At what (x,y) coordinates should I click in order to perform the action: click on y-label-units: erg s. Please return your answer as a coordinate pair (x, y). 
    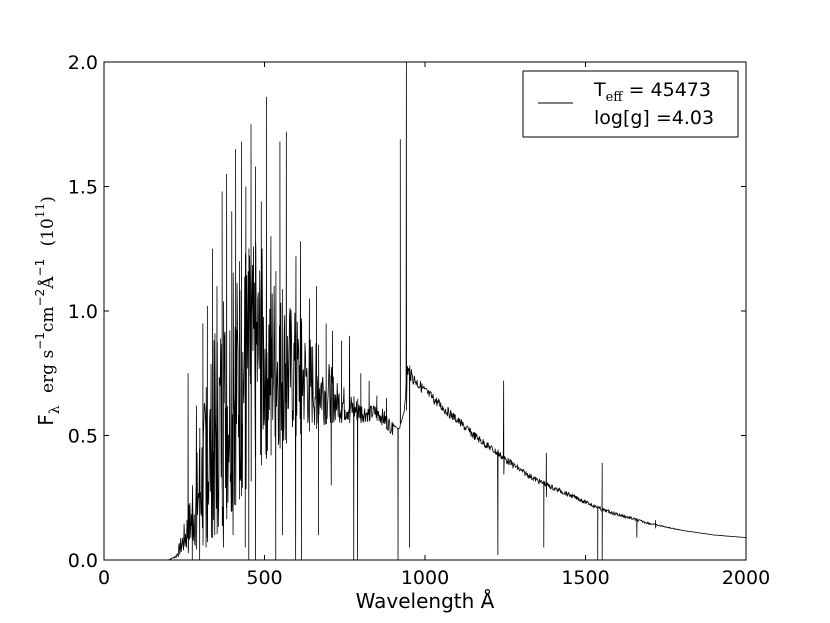
    Looking at the image, I should click on (48, 371).